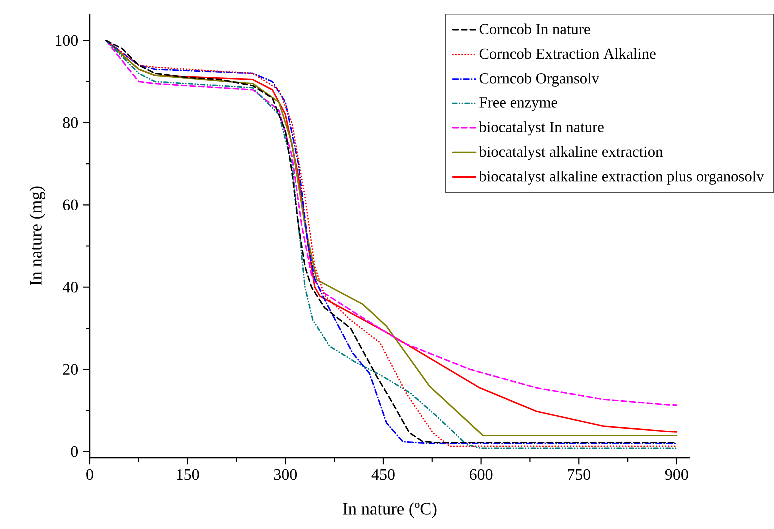 The image size is (774, 529). I want to click on legend-label: Corncob Extraction Alkaline, so click(568, 54).